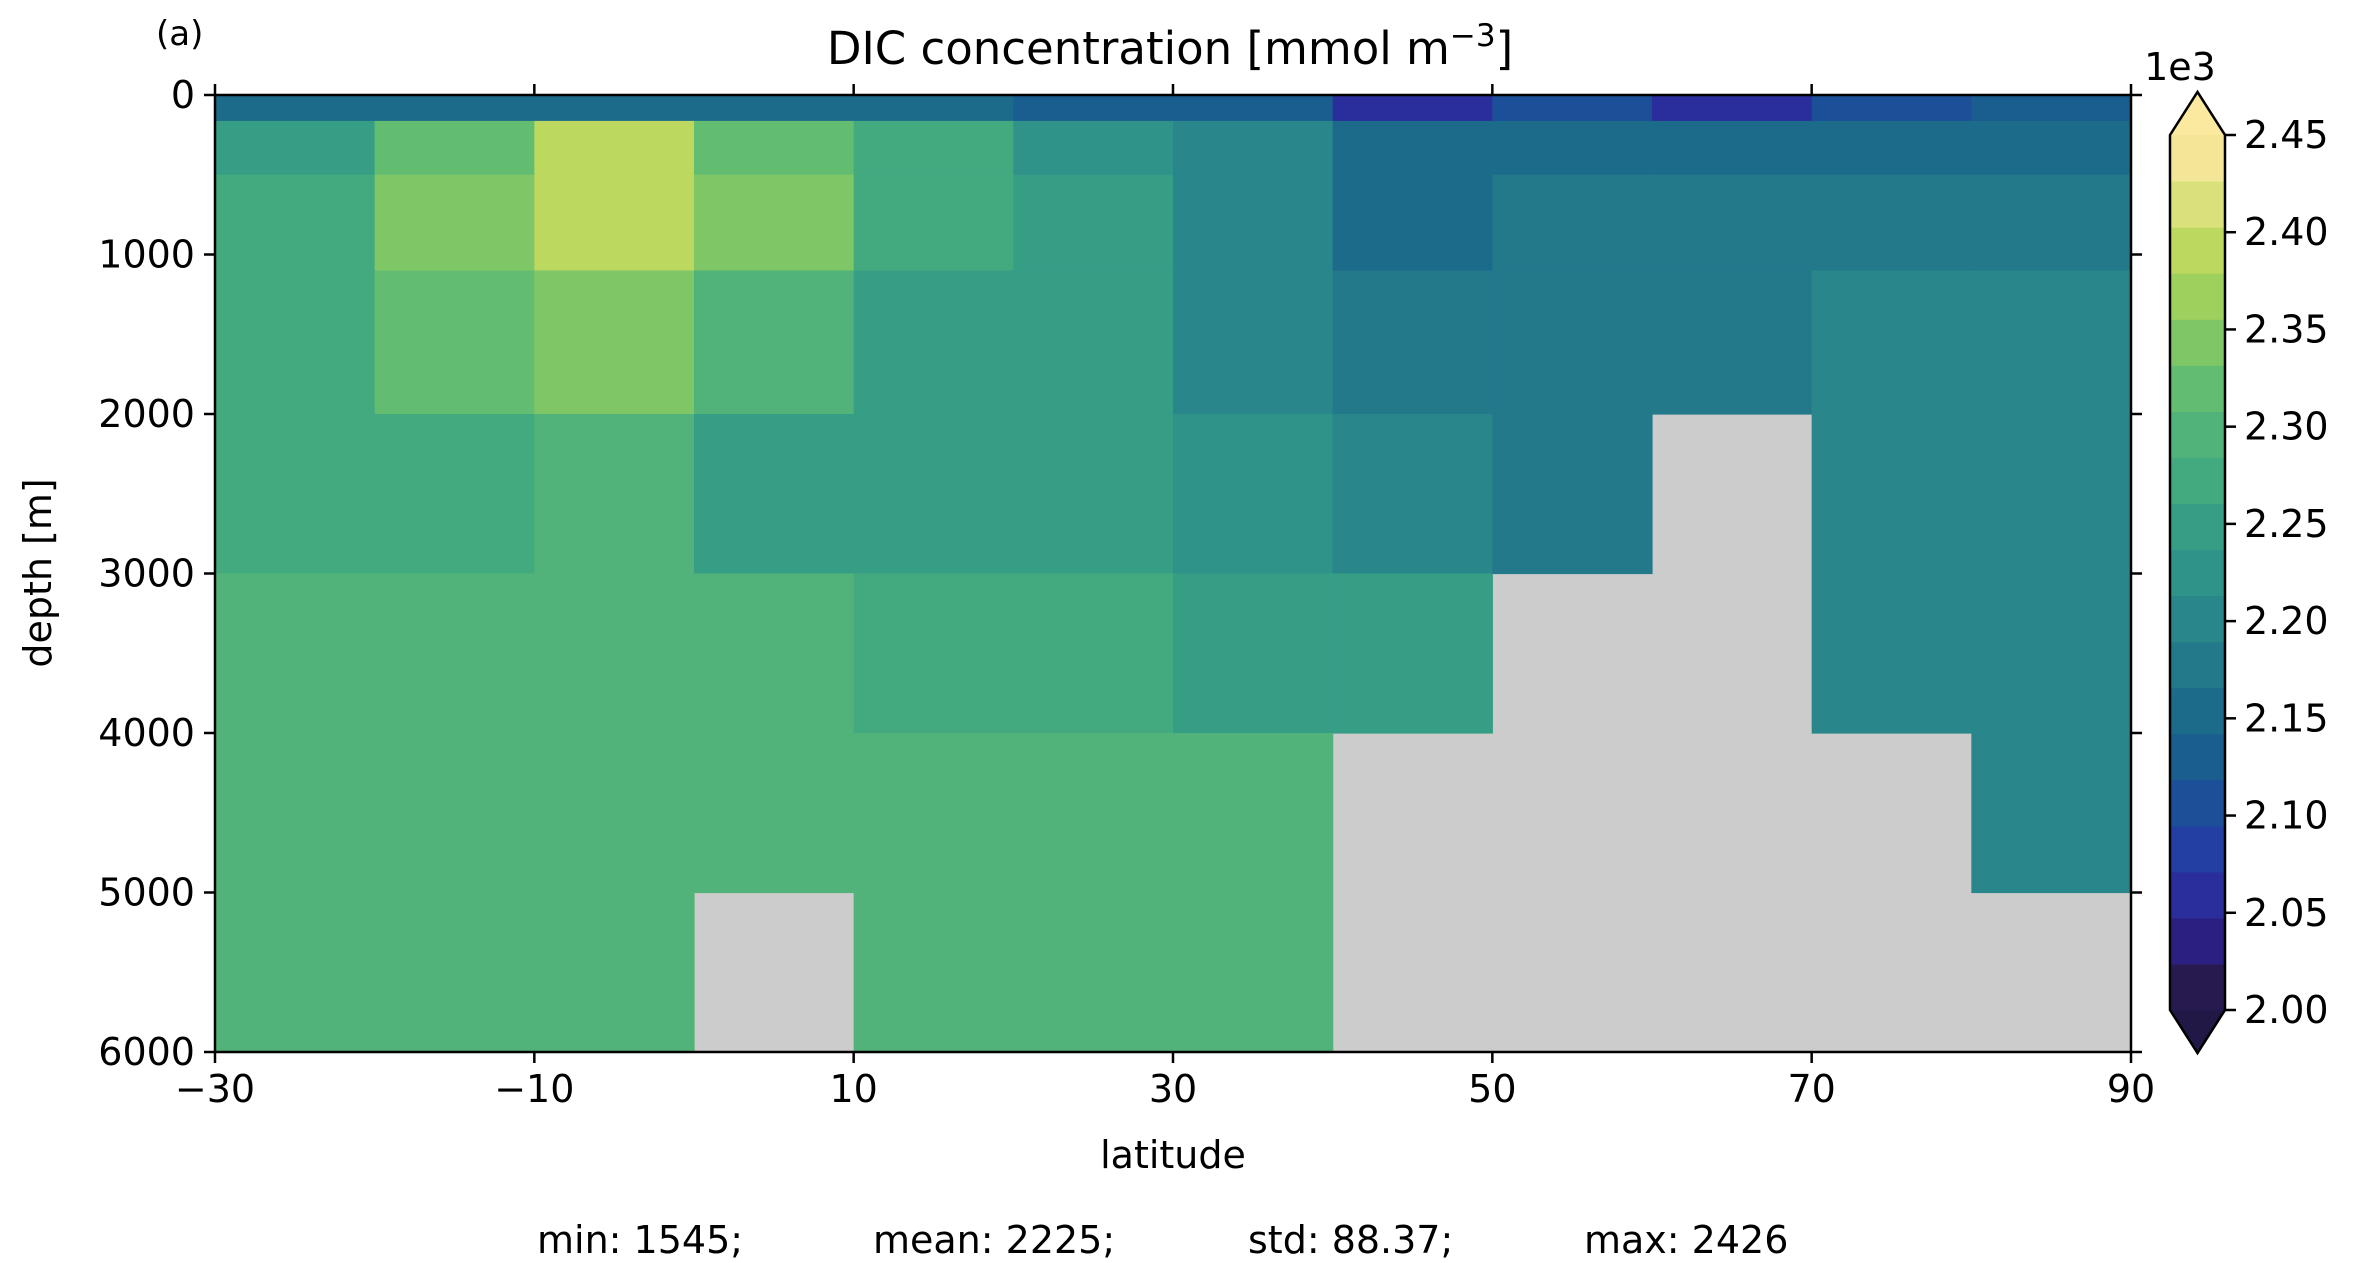 Image resolution: width=2362 pixels, height=1263 pixels. Describe the element at coordinates (2286, 816) in the screenshot. I see `colorbar-tick-label: 2.10` at that location.